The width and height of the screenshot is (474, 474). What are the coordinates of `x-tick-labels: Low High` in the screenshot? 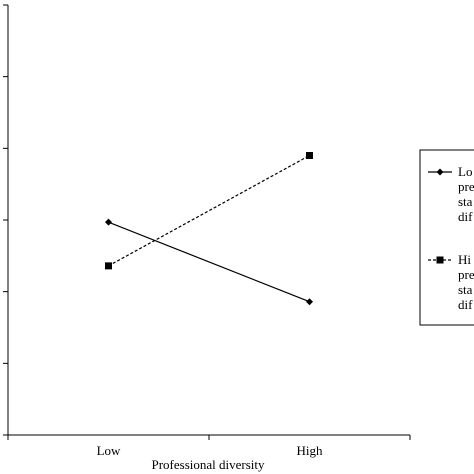 It's located at (210, 450).